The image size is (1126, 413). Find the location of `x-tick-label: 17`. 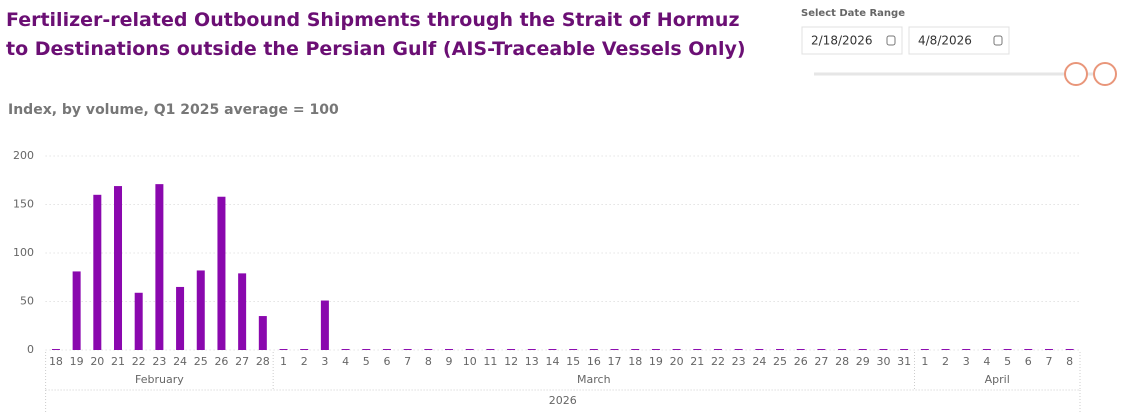

x-tick-label: 17 is located at coordinates (615, 361).